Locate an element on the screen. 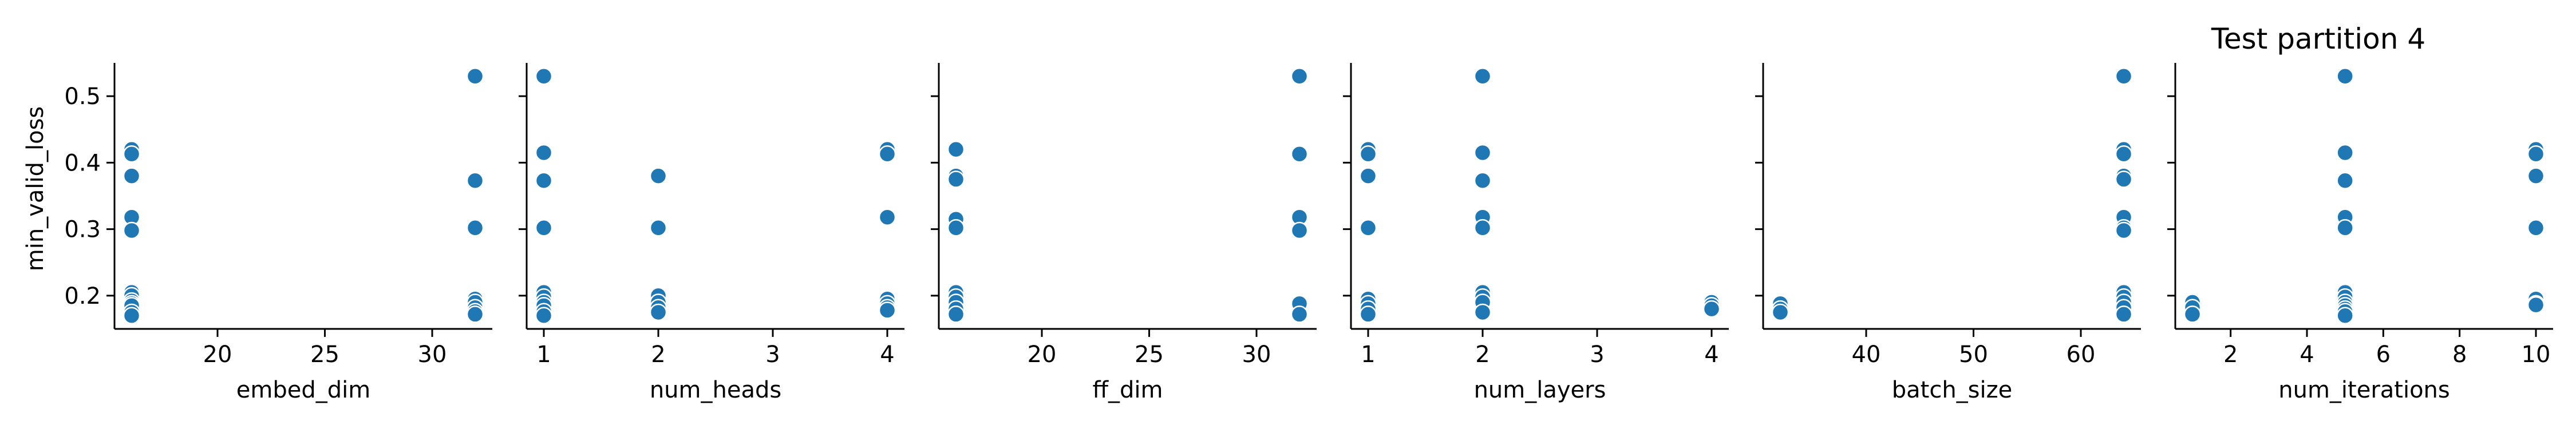 The height and width of the screenshot is (429, 2576). x-tick-label: 60 is located at coordinates (2081, 354).